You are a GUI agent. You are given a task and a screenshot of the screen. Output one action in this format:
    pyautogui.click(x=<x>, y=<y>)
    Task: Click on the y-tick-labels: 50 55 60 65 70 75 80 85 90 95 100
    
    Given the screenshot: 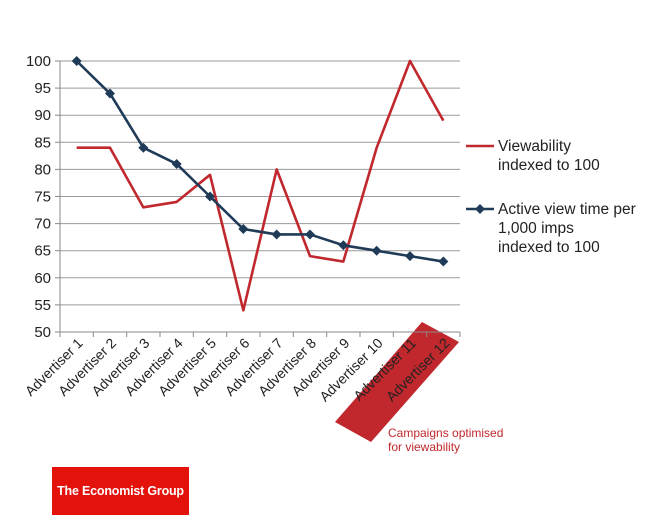 What is the action you would take?
    pyautogui.click(x=38, y=197)
    